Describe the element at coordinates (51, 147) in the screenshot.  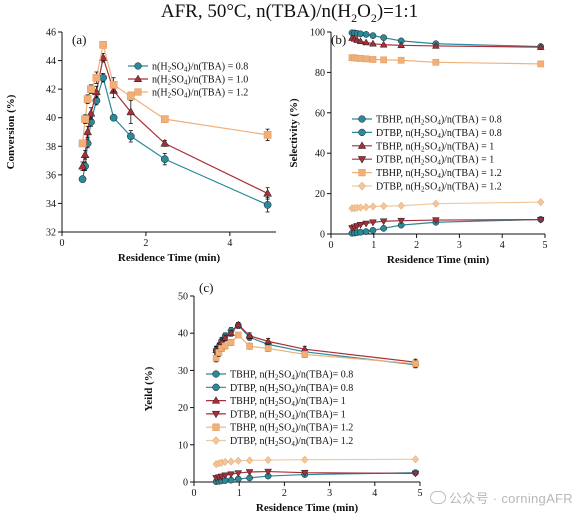
I see `y-tick-label: 38` at that location.